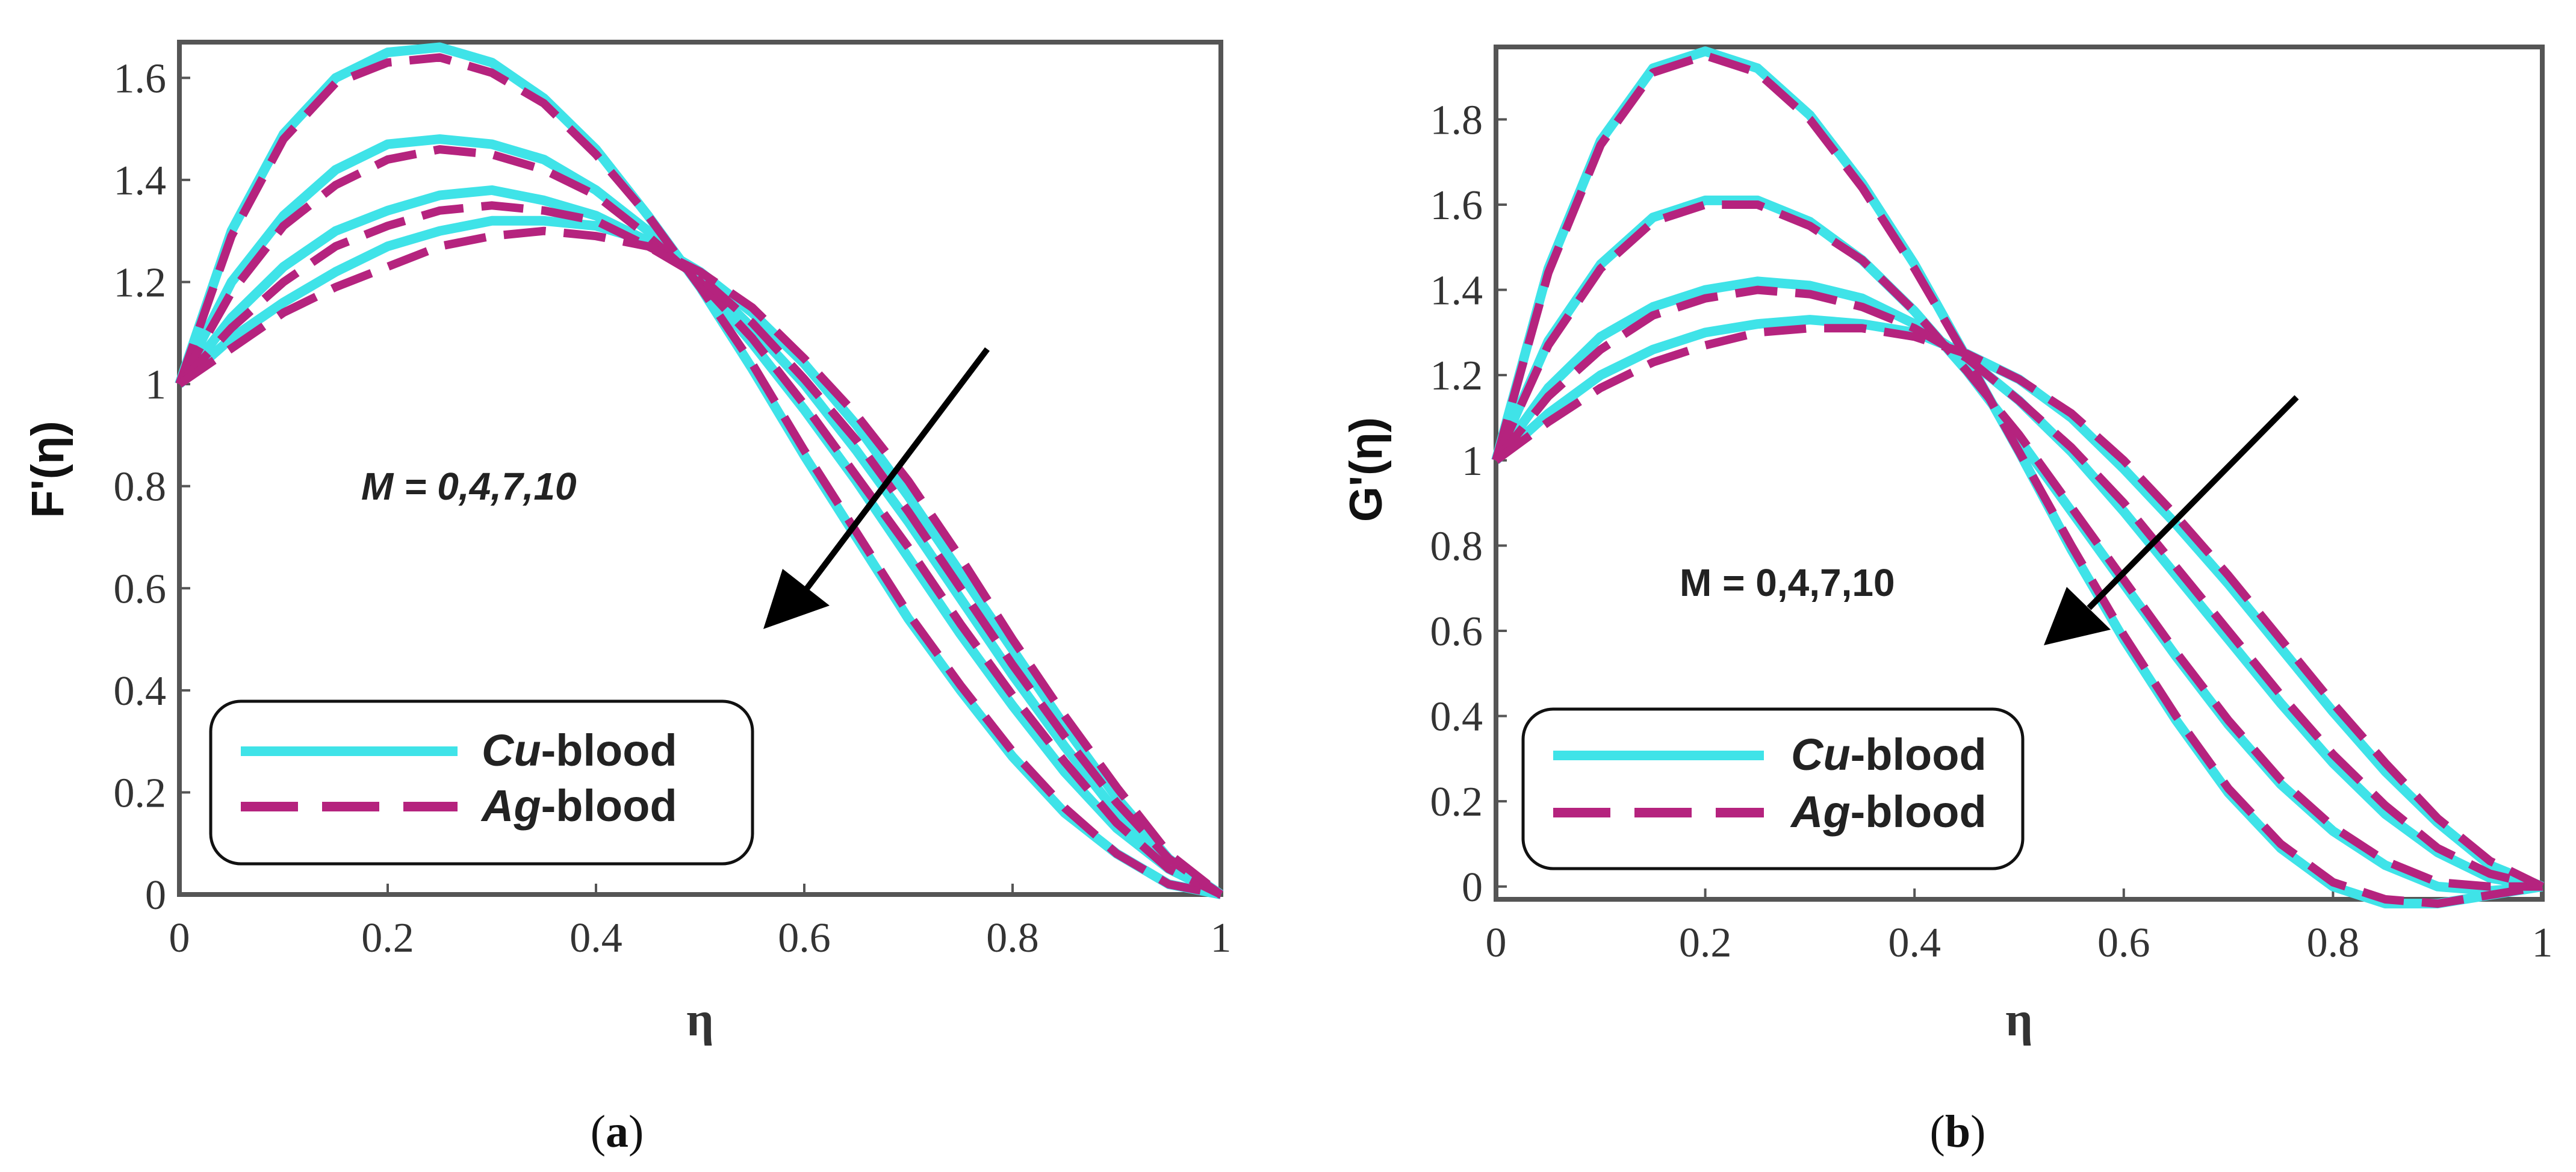 This screenshot has height=1172, width=2576. What do you see at coordinates (469, 486) in the screenshot?
I see `annotation-a: M = 0,4,7,10` at bounding box center [469, 486].